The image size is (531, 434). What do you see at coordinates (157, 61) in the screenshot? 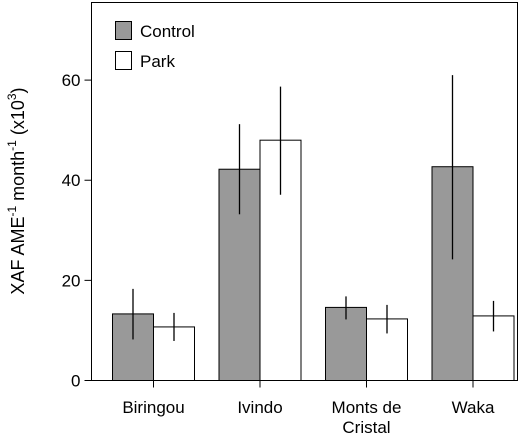
I see `legend-label-park: Park` at bounding box center [157, 61].